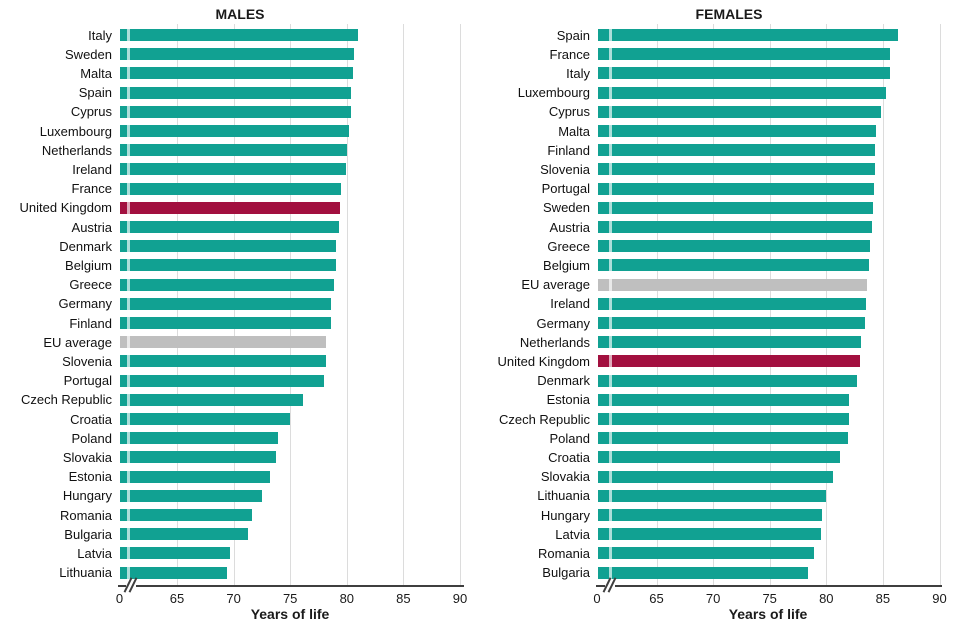 The width and height of the screenshot is (960, 640). Describe the element at coordinates (87, 361) in the screenshot. I see `label-slovenia: Slovenia` at that location.